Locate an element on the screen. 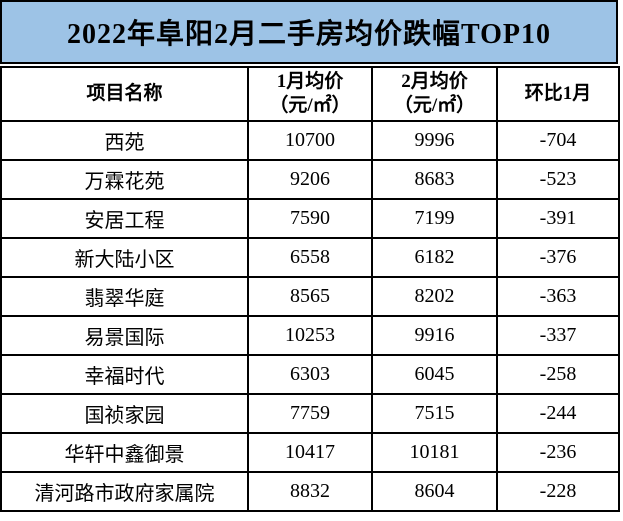 The height and width of the screenshot is (521, 623). cell-mom-change: -244 is located at coordinates (558, 413).